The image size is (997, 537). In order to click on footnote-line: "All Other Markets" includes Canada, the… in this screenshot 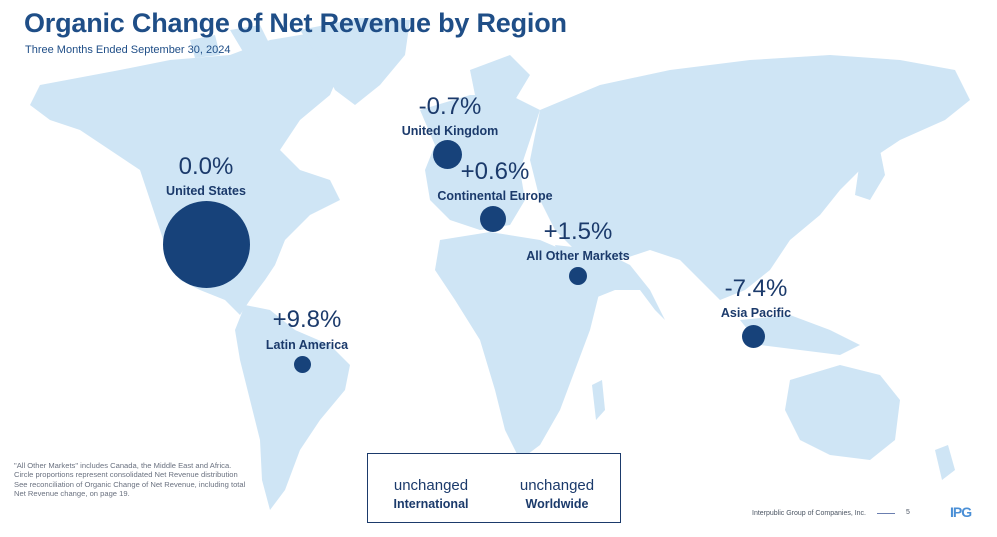, I will do `click(123, 465)`.